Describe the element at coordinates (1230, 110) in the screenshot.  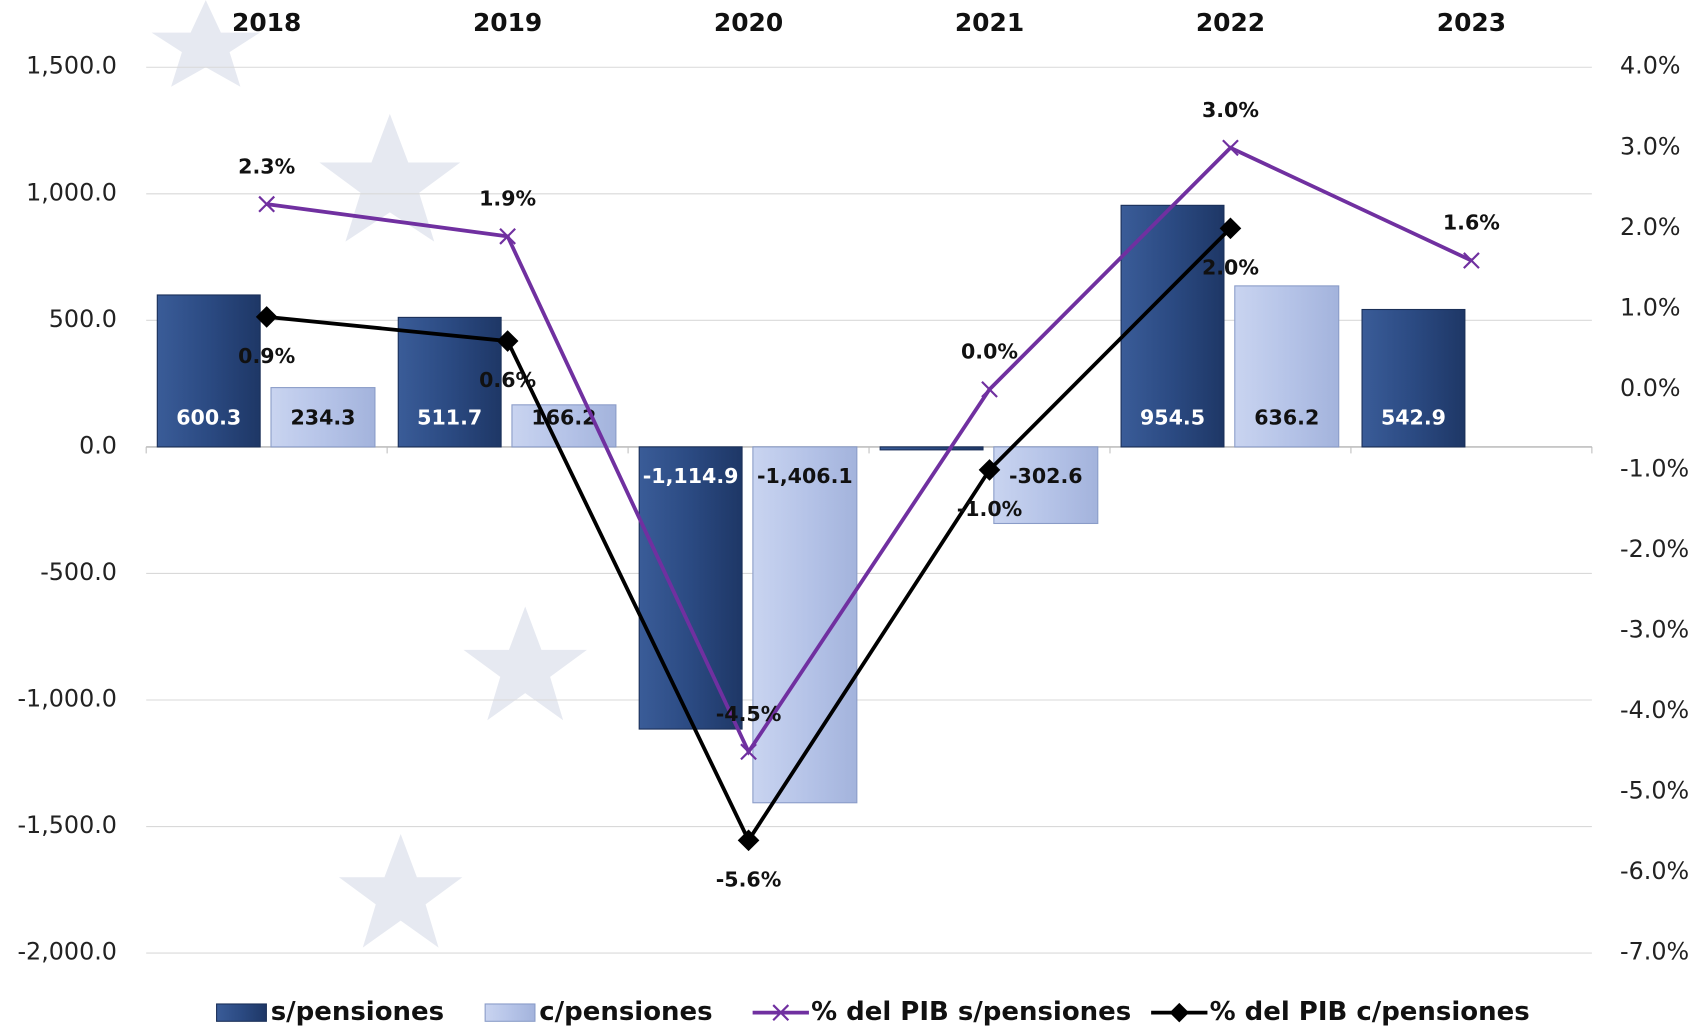
I see `data-label: 3.0%` at that location.